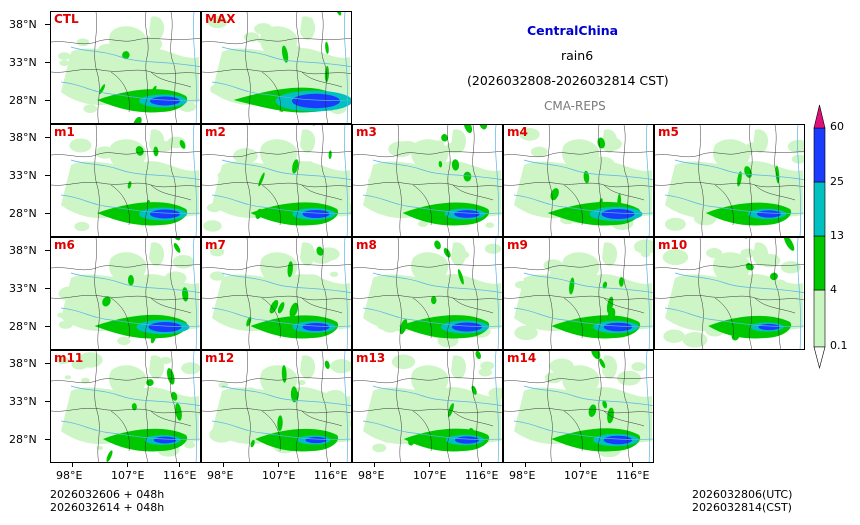 The image size is (860, 525). I want to click on lon-tick-label: 98°E, so click(69, 475).